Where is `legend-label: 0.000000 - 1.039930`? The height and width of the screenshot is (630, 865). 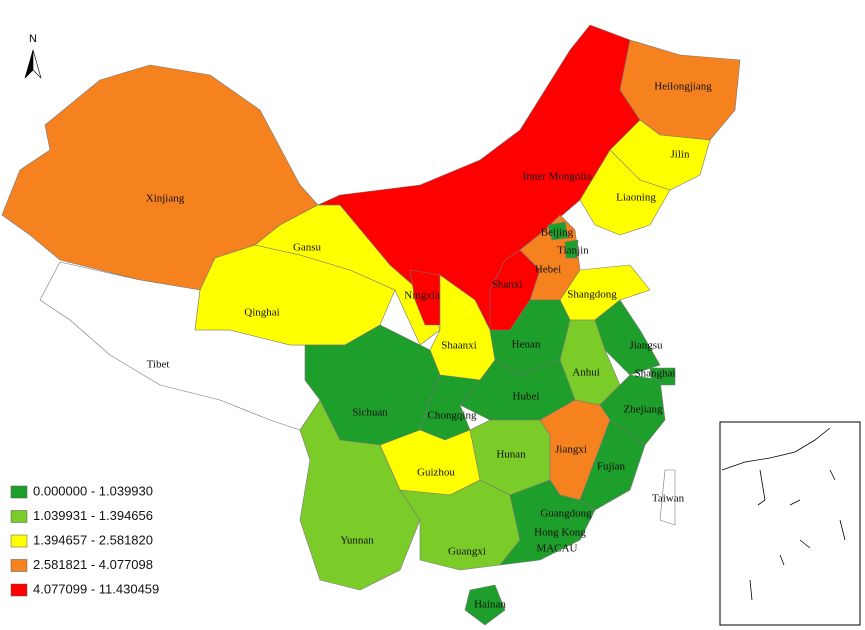
legend-label: 0.000000 - 1.039930 is located at coordinates (93, 490).